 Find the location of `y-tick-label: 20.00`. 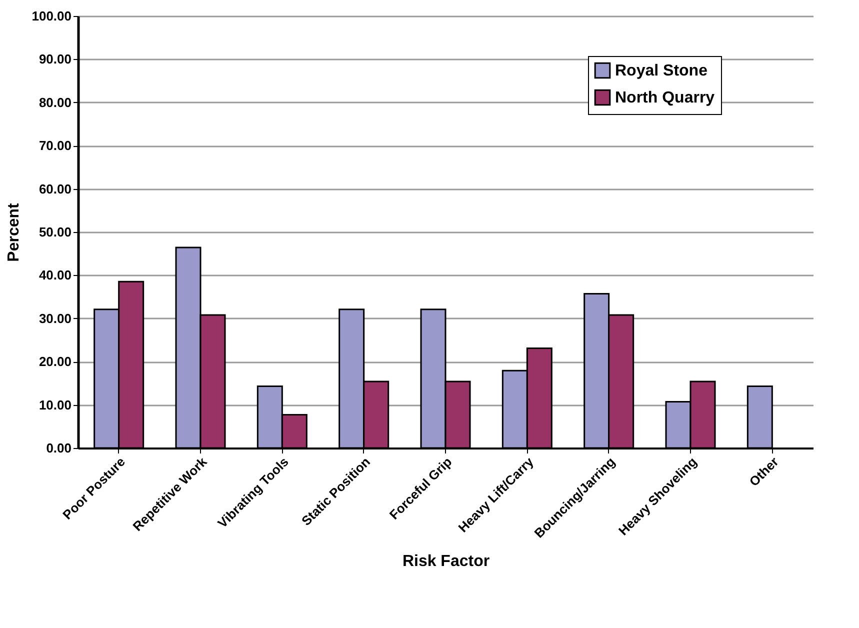

y-tick-label: 20.00 is located at coordinates (55, 362).